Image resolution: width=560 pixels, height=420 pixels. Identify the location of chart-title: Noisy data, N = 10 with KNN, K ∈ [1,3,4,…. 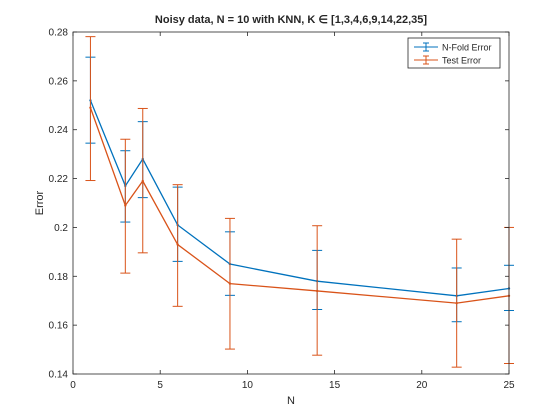
(291, 20).